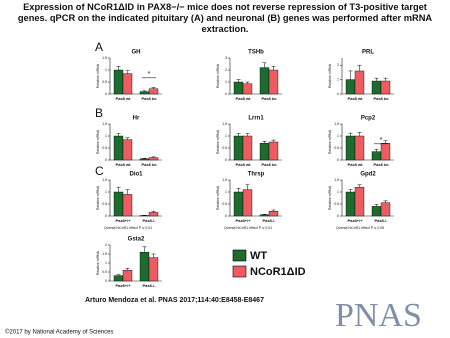 This screenshot has width=450, height=338. Describe the element at coordinates (256, 175) in the screenshot. I see `chart-title: Thrsp` at that location.